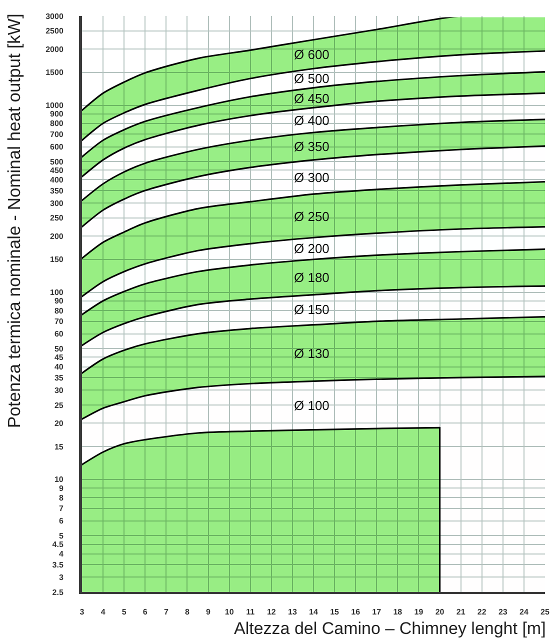  What do you see at coordinates (61, 497) in the screenshot?
I see `y-tick-label: 8` at bounding box center [61, 497].